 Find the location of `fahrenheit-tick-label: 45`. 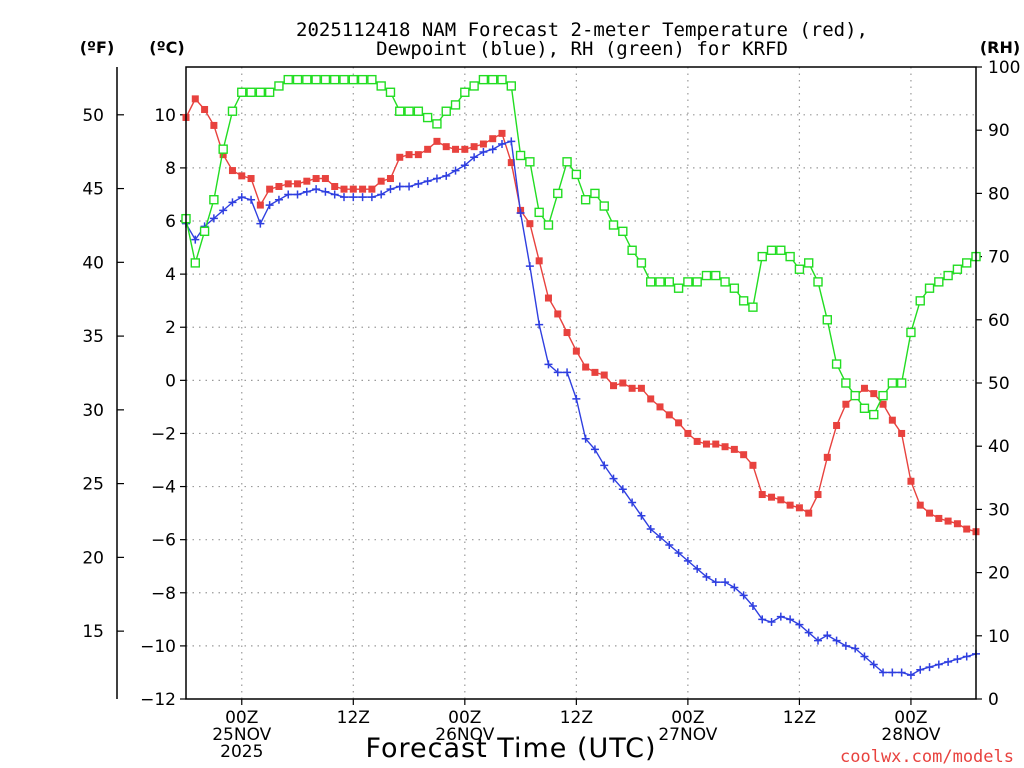

fahrenheit-tick-label: 45 is located at coordinates (93, 190).